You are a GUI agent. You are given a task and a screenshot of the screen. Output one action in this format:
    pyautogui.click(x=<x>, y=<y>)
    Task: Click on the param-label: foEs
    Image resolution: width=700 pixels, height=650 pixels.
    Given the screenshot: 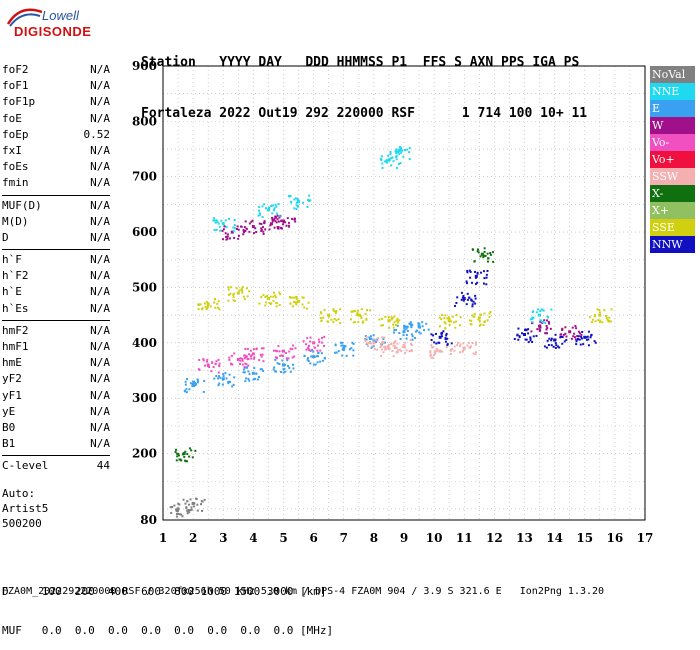 What is the action you would take?
    pyautogui.click(x=15, y=167)
    